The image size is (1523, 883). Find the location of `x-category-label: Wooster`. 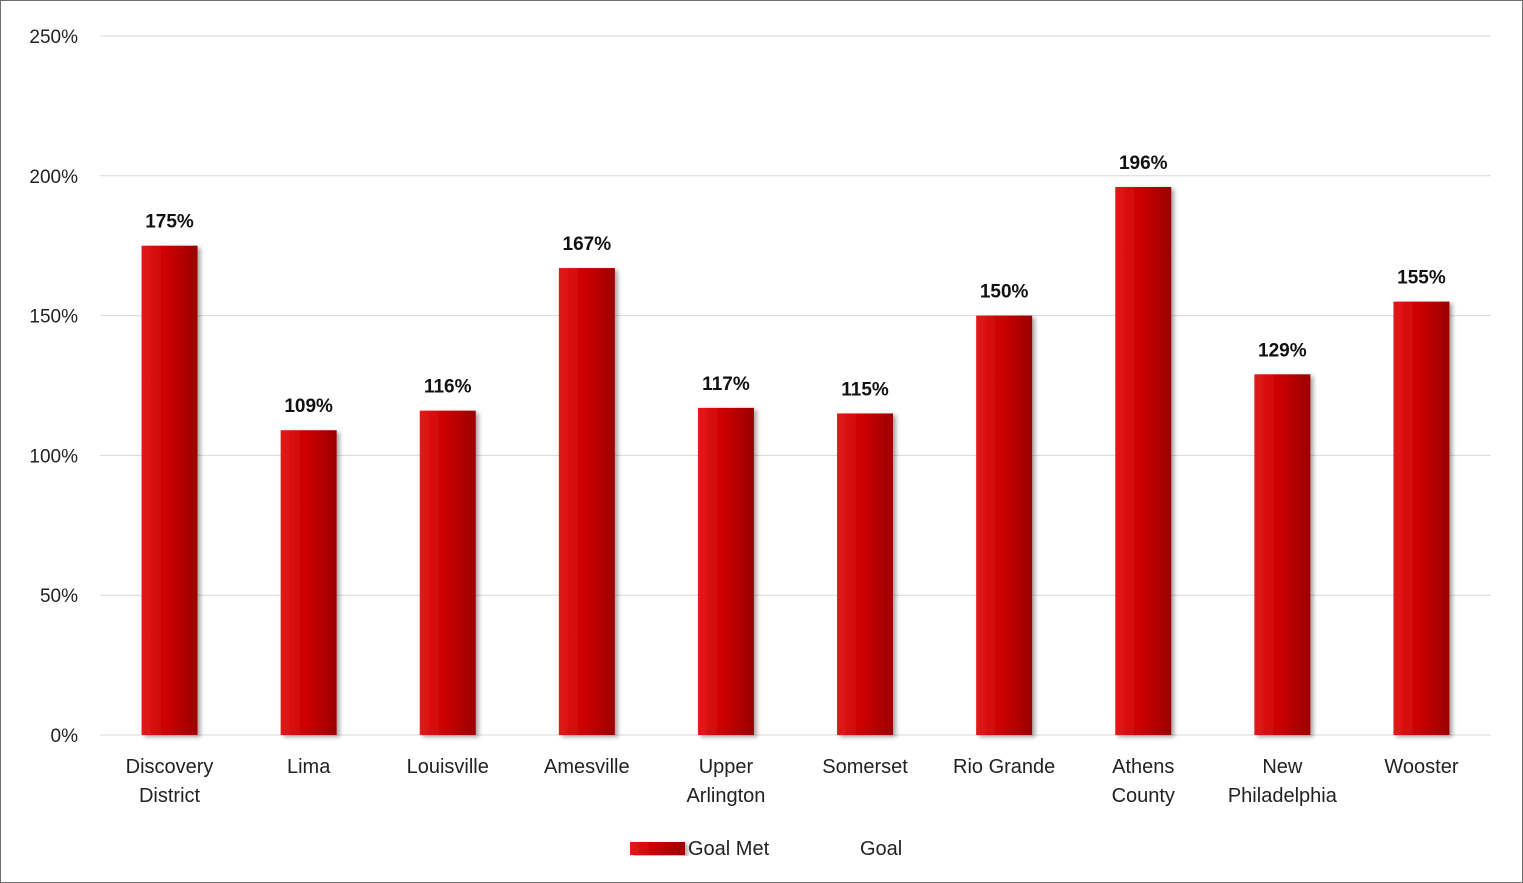

x-category-label: Wooster is located at coordinates (1421, 767).